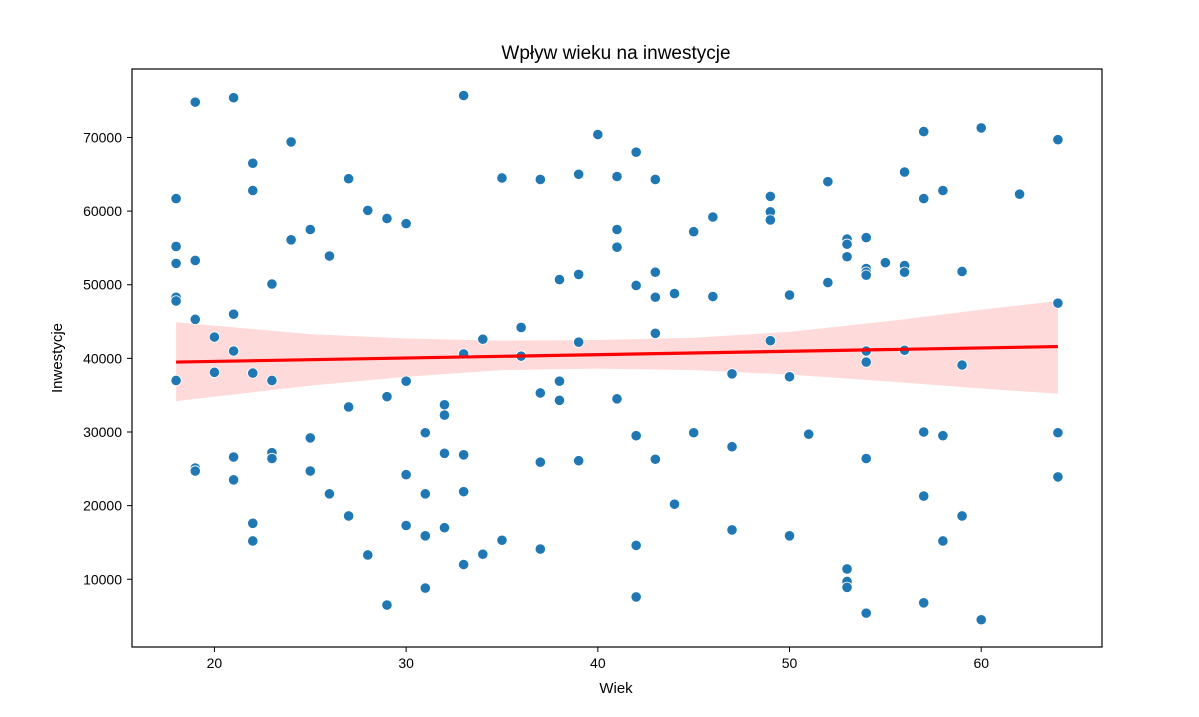  Describe the element at coordinates (102, 432) in the screenshot. I see `y-tick-label: 30000` at that location.